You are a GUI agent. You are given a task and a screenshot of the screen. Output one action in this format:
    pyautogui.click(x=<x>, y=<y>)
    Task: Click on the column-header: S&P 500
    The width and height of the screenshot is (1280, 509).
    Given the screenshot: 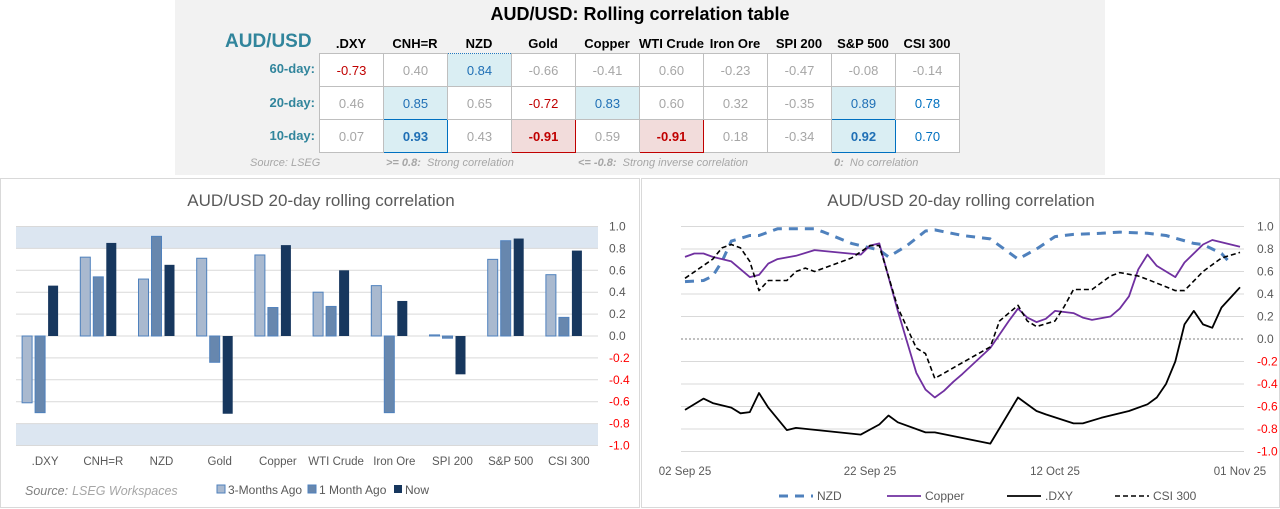 What is the action you would take?
    pyautogui.click(x=863, y=43)
    